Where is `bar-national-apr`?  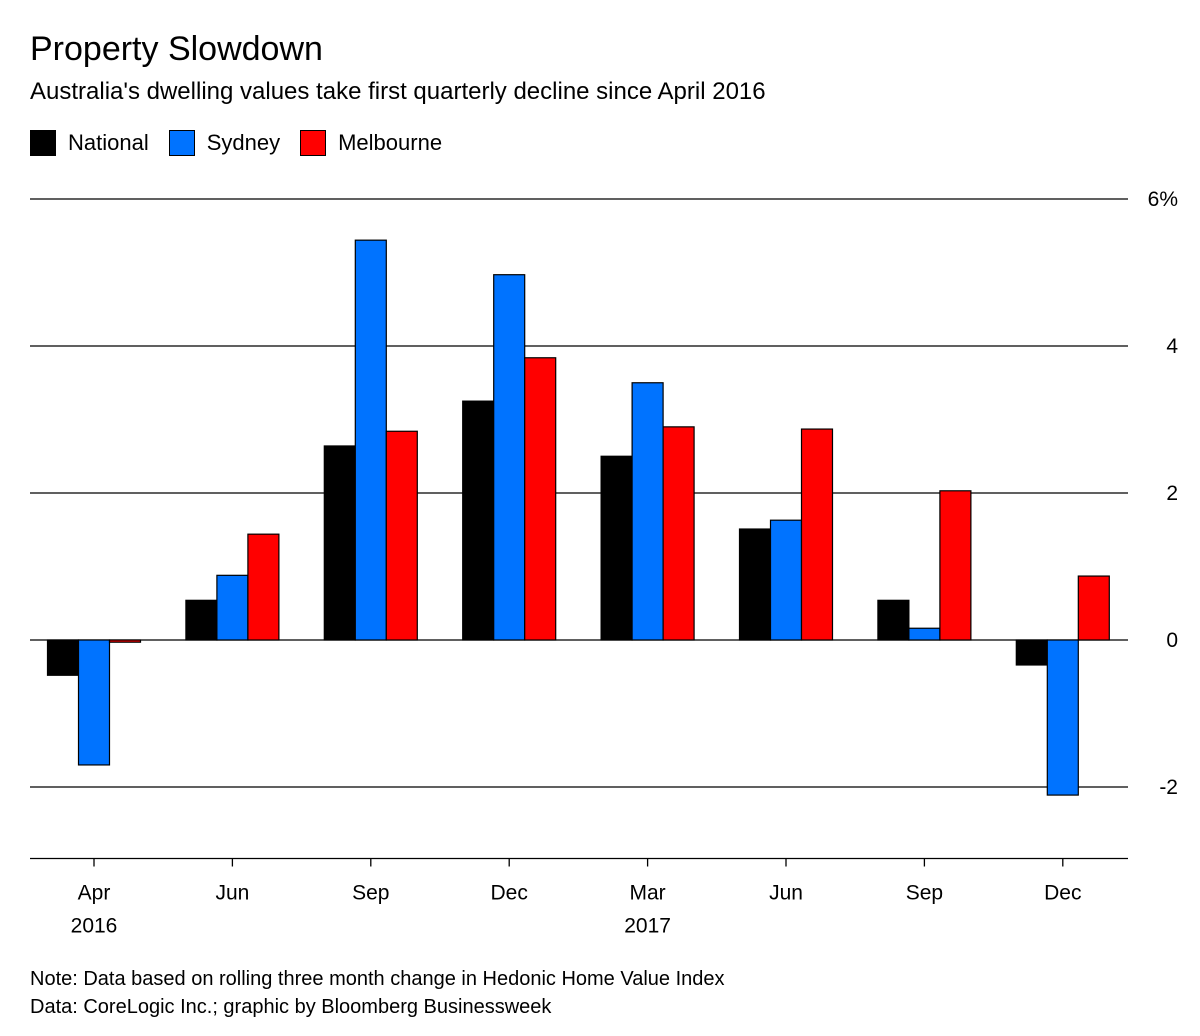
bar-national-apr is located at coordinates (63, 657).